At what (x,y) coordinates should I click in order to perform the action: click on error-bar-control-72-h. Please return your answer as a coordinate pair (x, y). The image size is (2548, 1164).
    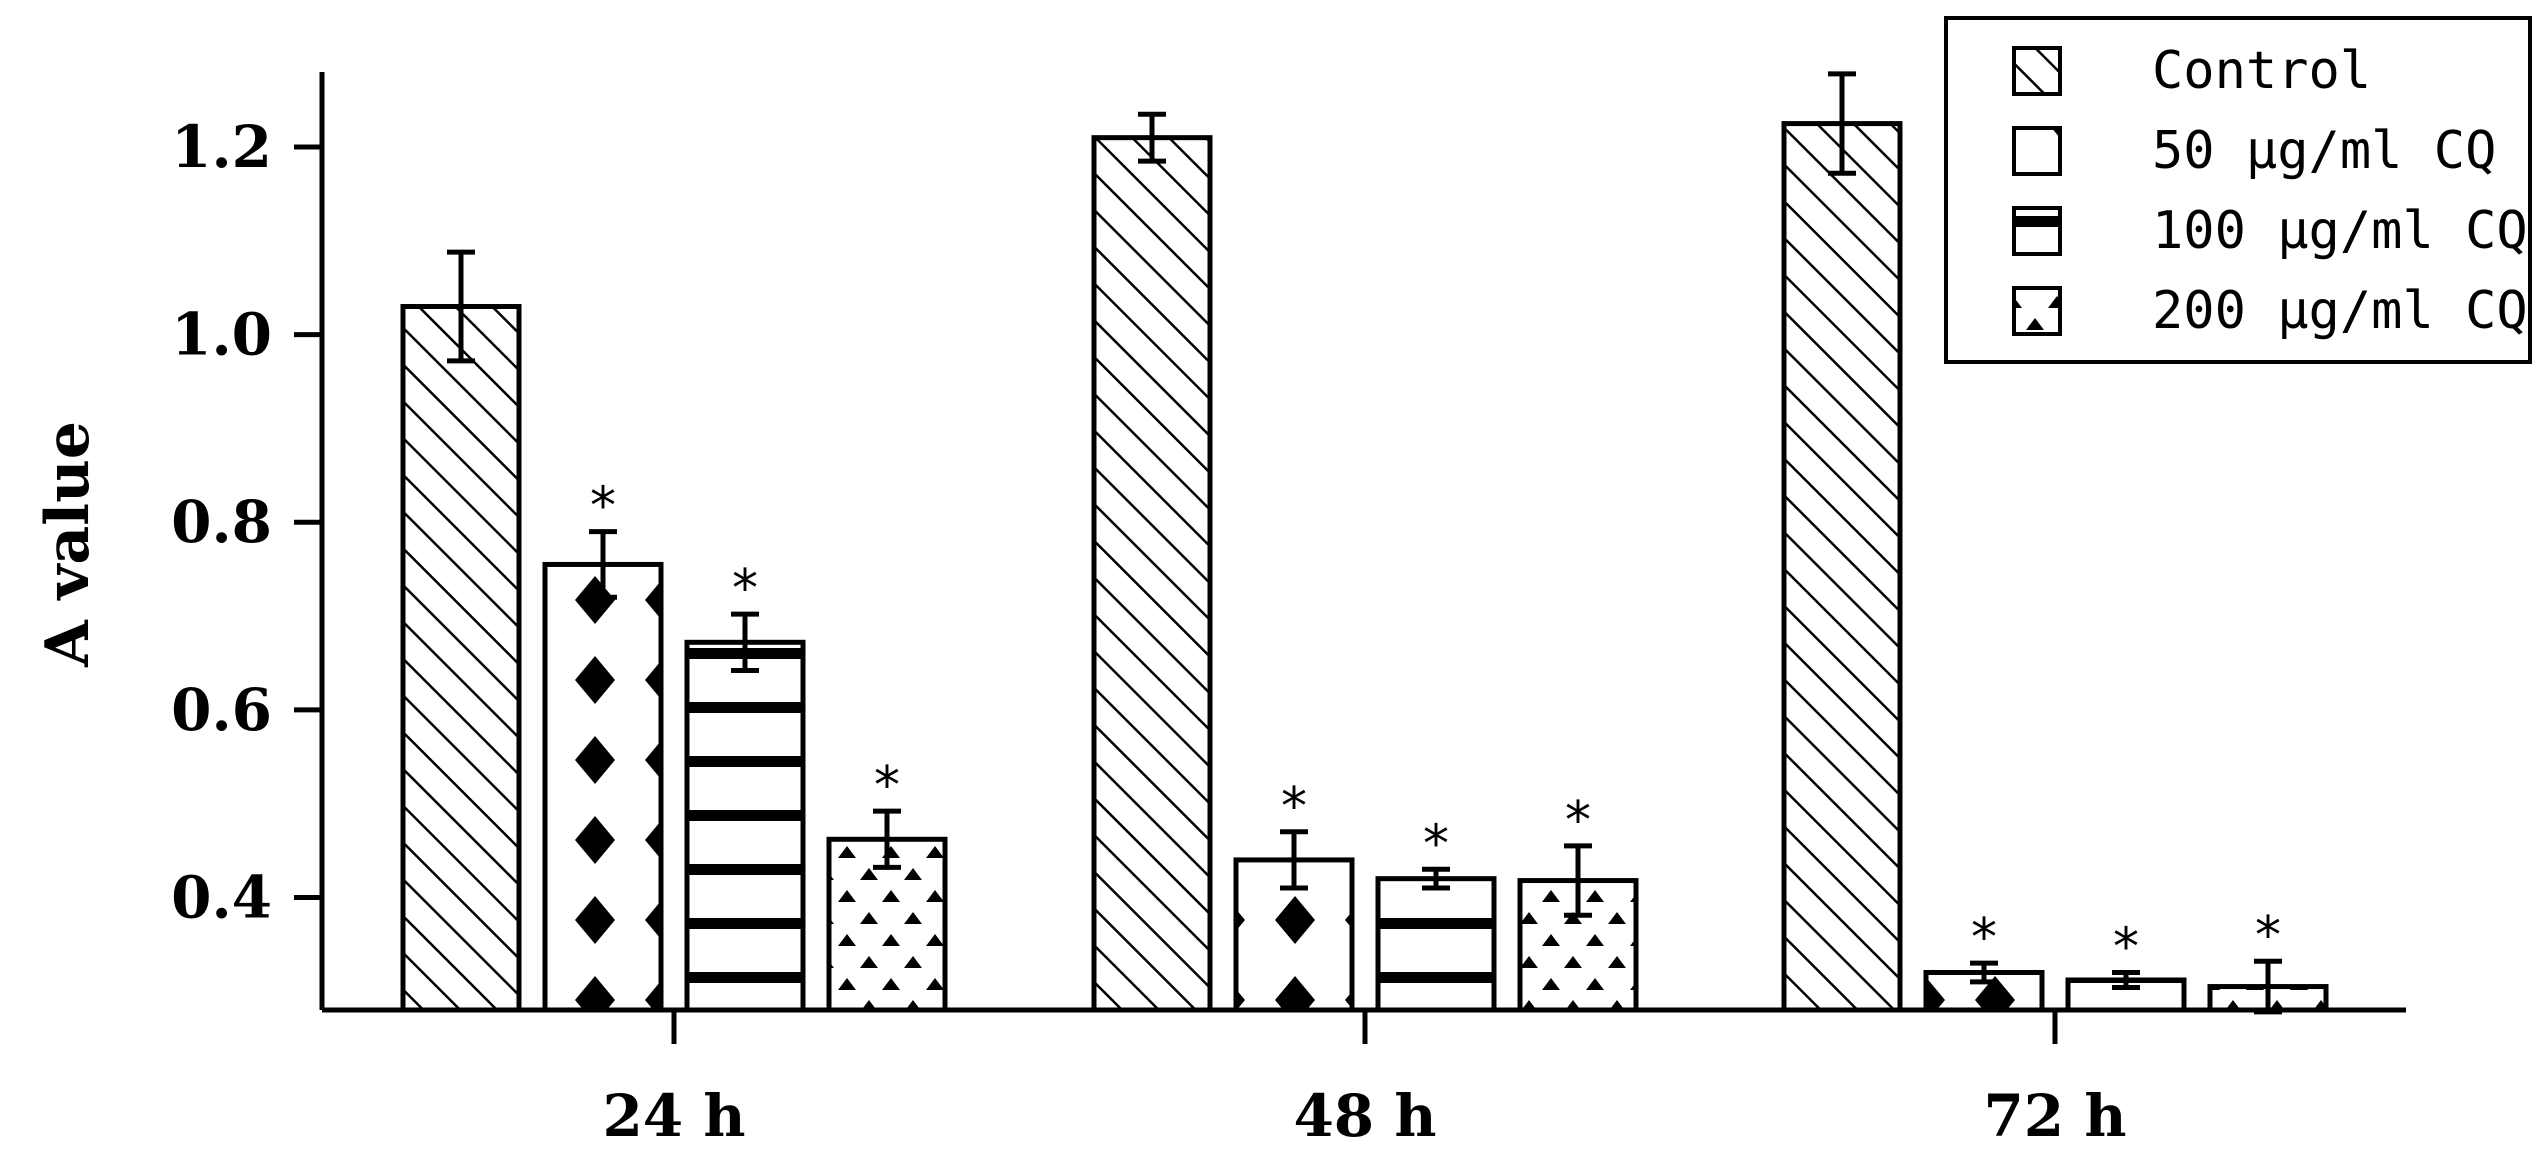
    Looking at the image, I should click on (1842, 123).